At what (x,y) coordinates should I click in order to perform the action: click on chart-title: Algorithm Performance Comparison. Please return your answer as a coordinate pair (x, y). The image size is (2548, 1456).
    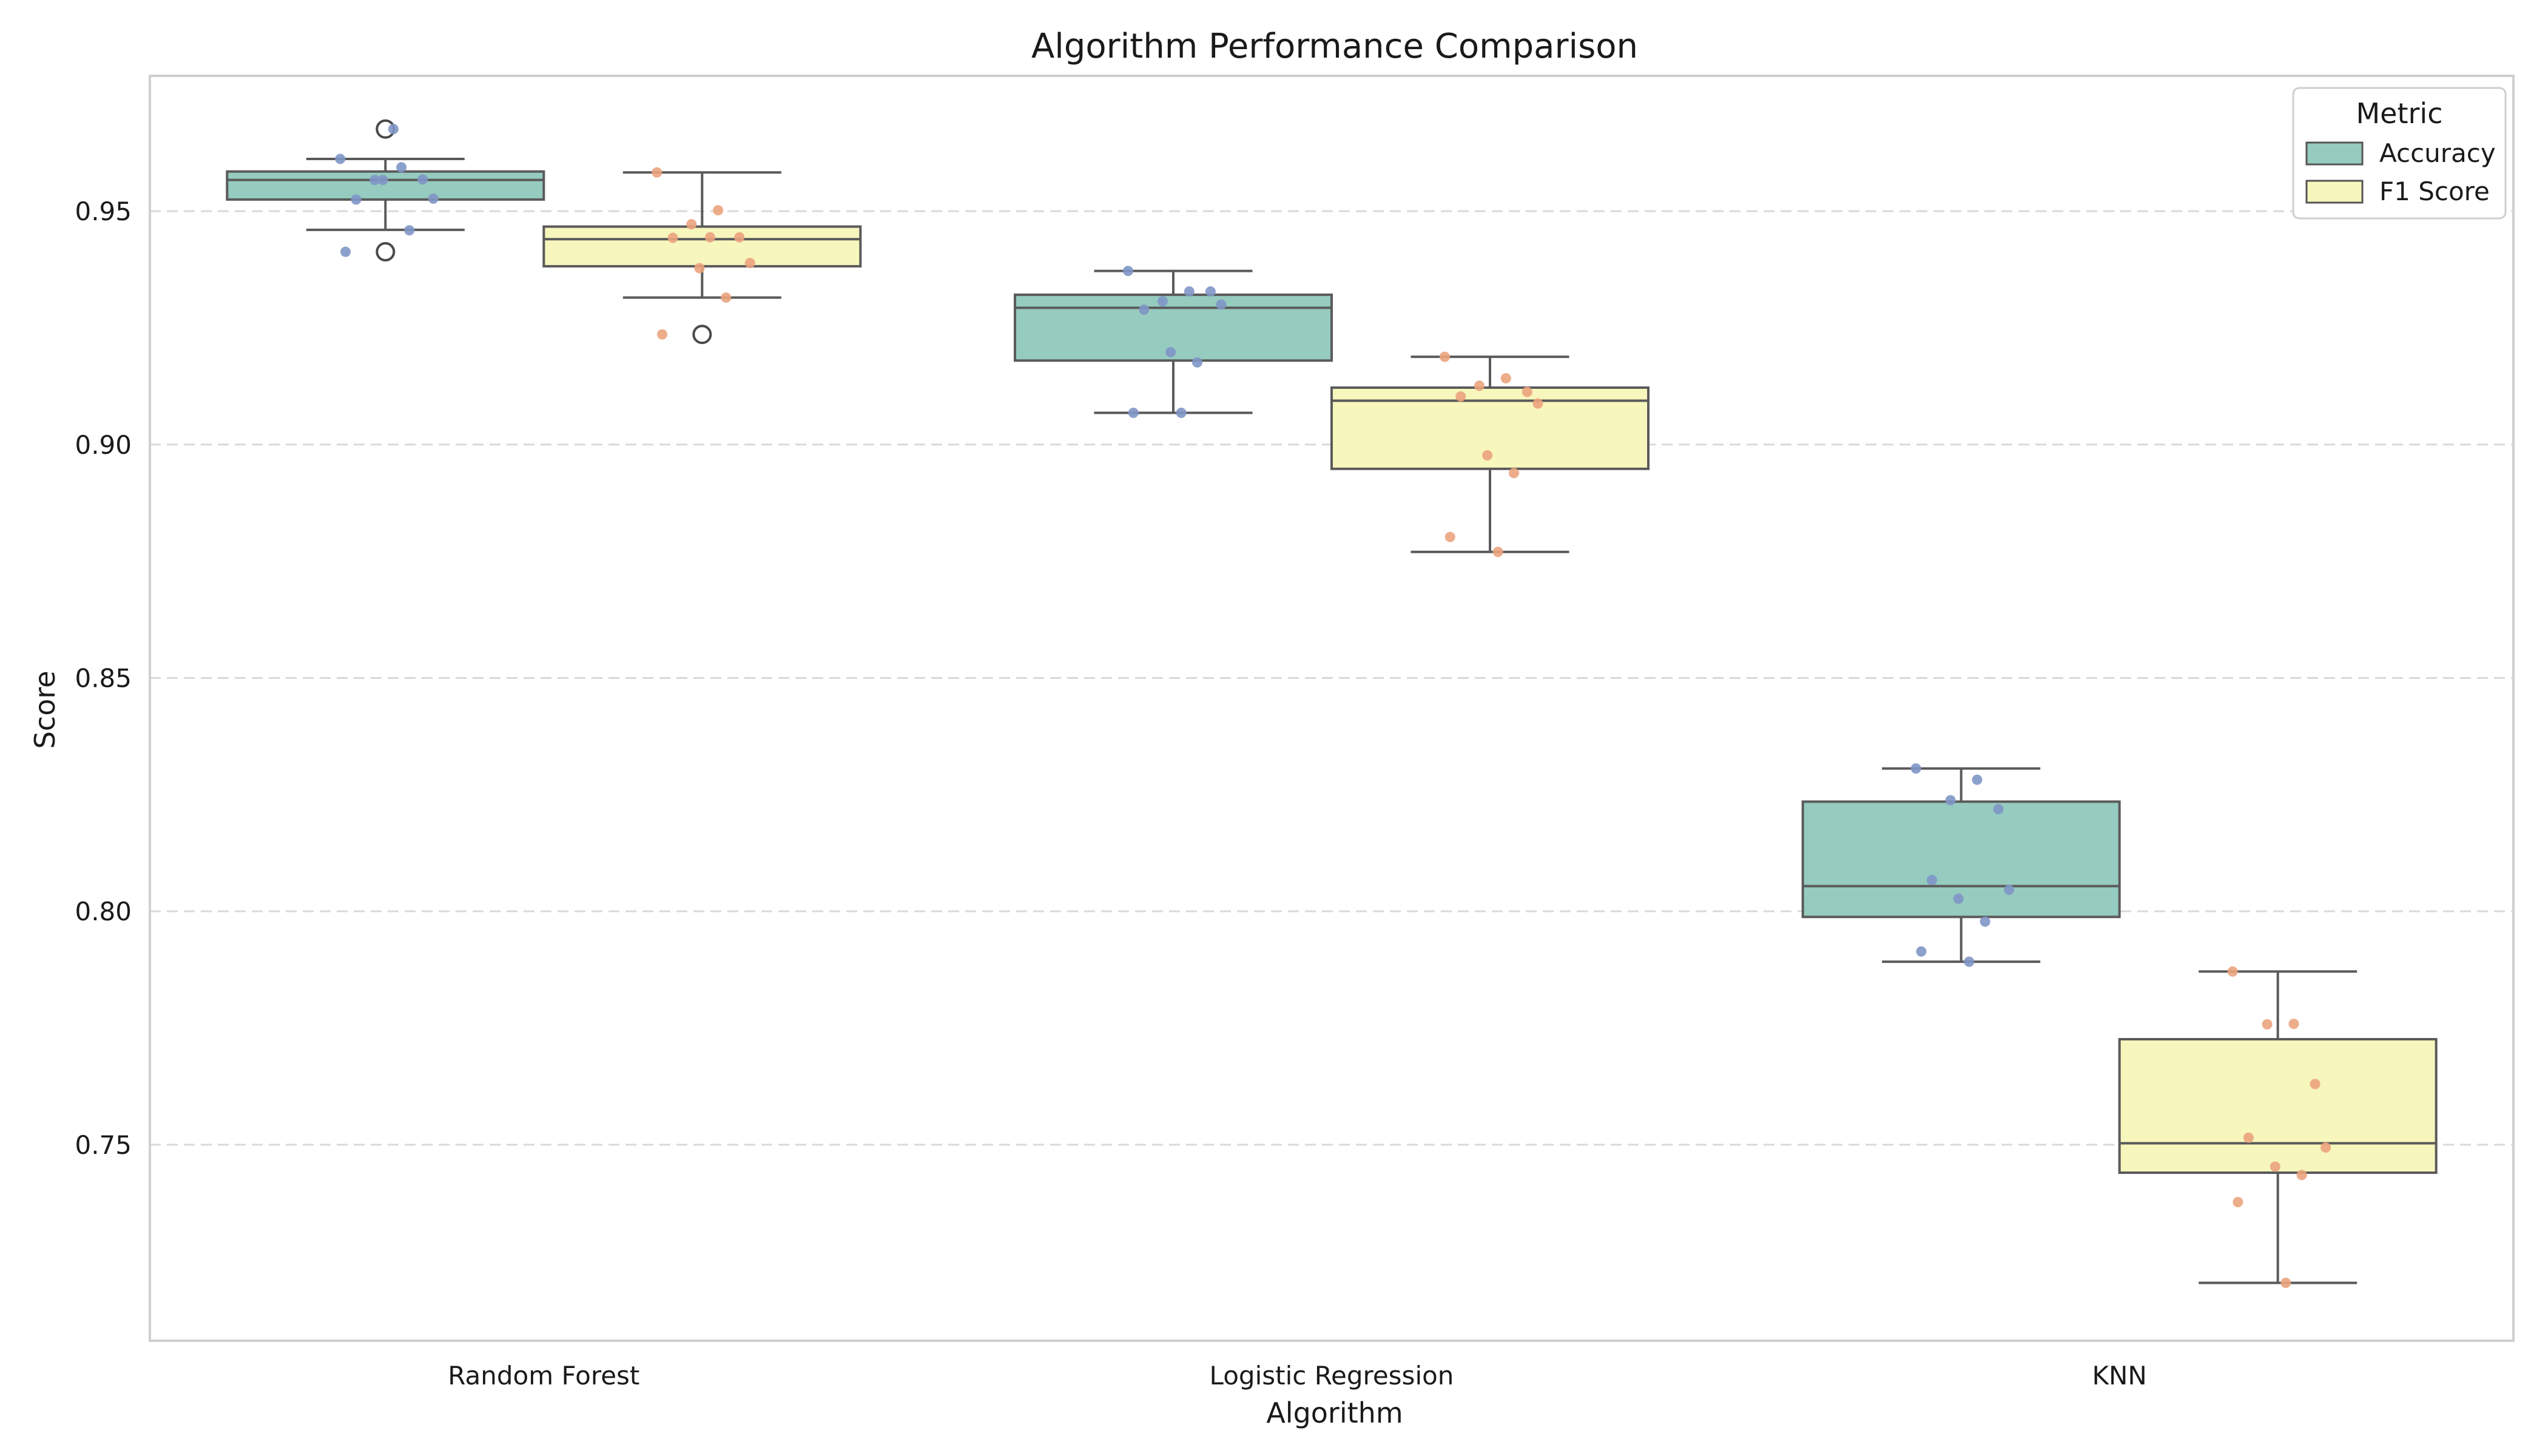
    Looking at the image, I should click on (1334, 46).